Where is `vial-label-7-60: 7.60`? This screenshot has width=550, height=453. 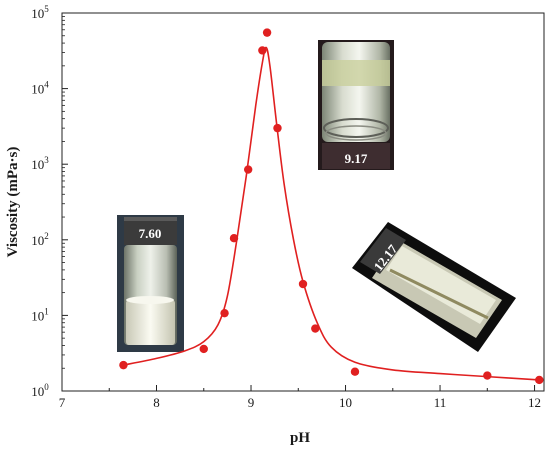
vial-label-7-60: 7.60 is located at coordinates (150, 233).